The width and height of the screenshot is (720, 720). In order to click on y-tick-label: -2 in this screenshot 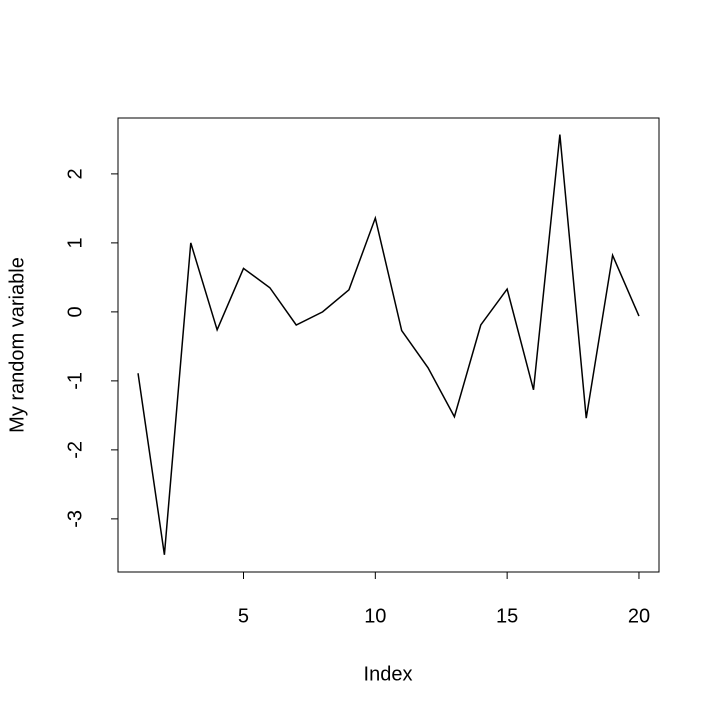, I will do `click(75, 450)`.